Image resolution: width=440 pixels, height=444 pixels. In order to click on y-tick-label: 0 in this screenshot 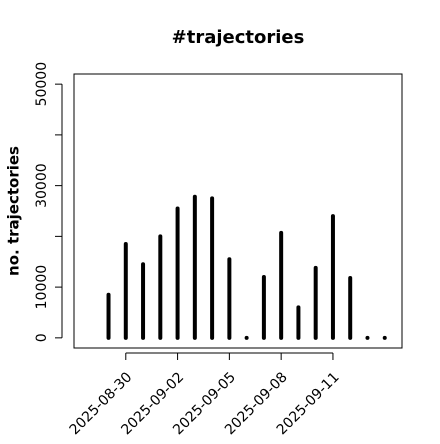, I will do `click(42, 337)`.